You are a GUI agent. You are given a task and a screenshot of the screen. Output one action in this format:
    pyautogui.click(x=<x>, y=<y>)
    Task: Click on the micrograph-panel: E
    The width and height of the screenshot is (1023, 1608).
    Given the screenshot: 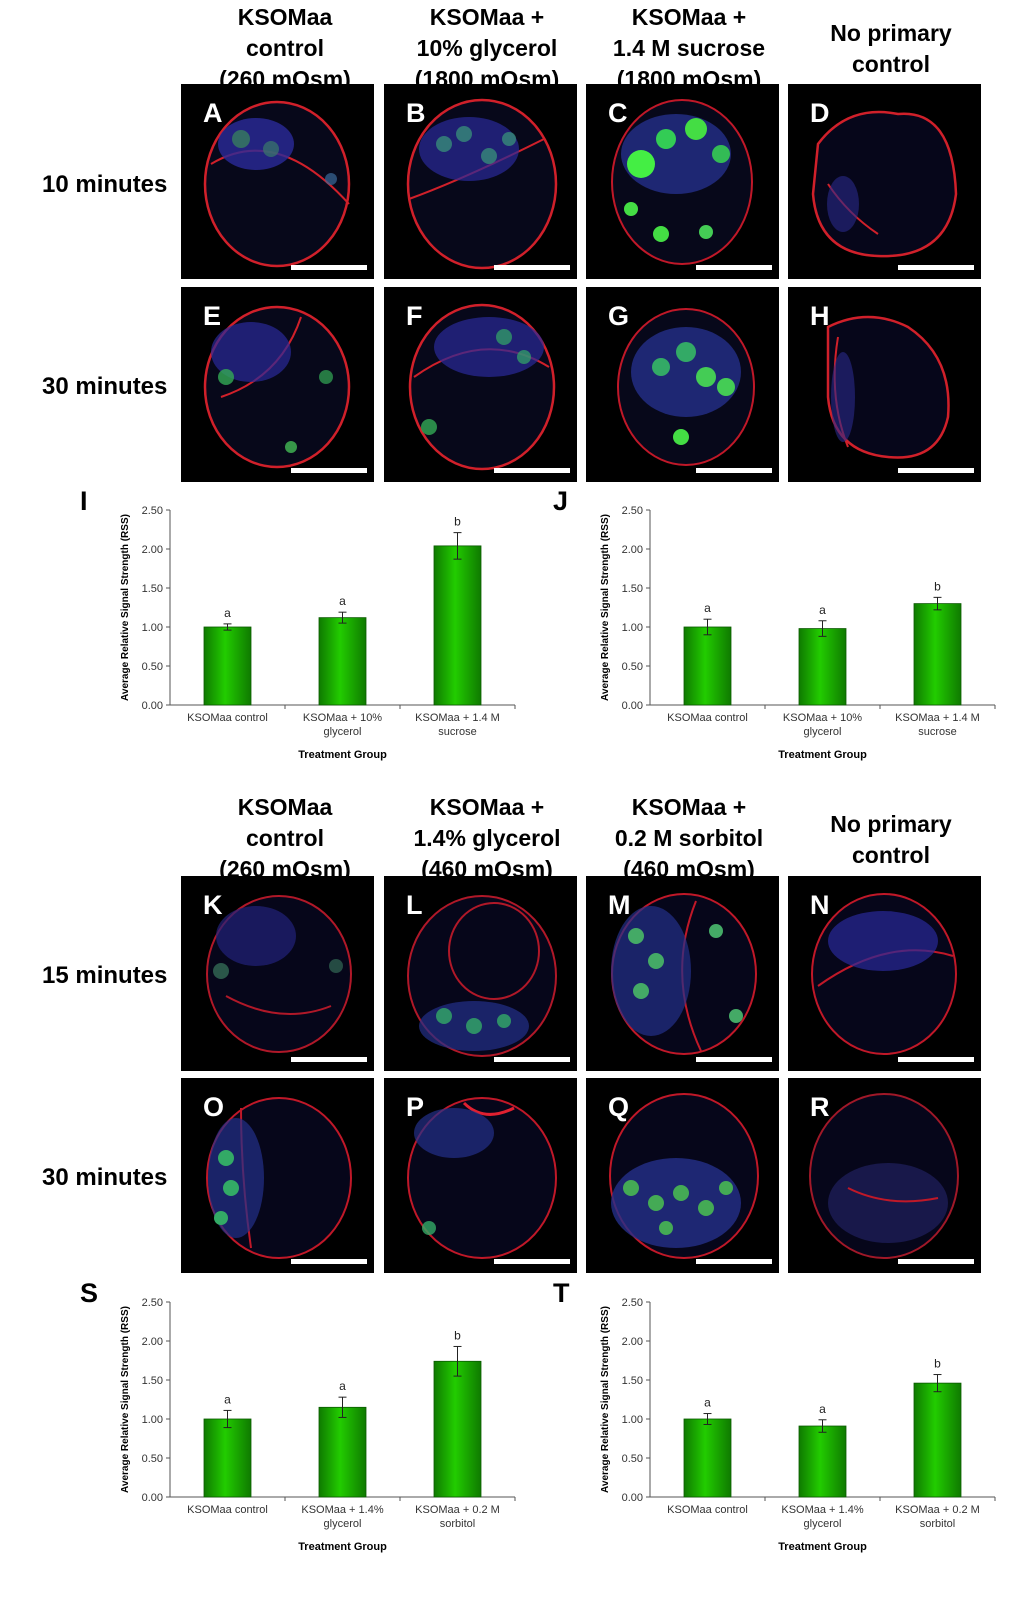 What is the action you would take?
    pyautogui.click(x=277, y=384)
    